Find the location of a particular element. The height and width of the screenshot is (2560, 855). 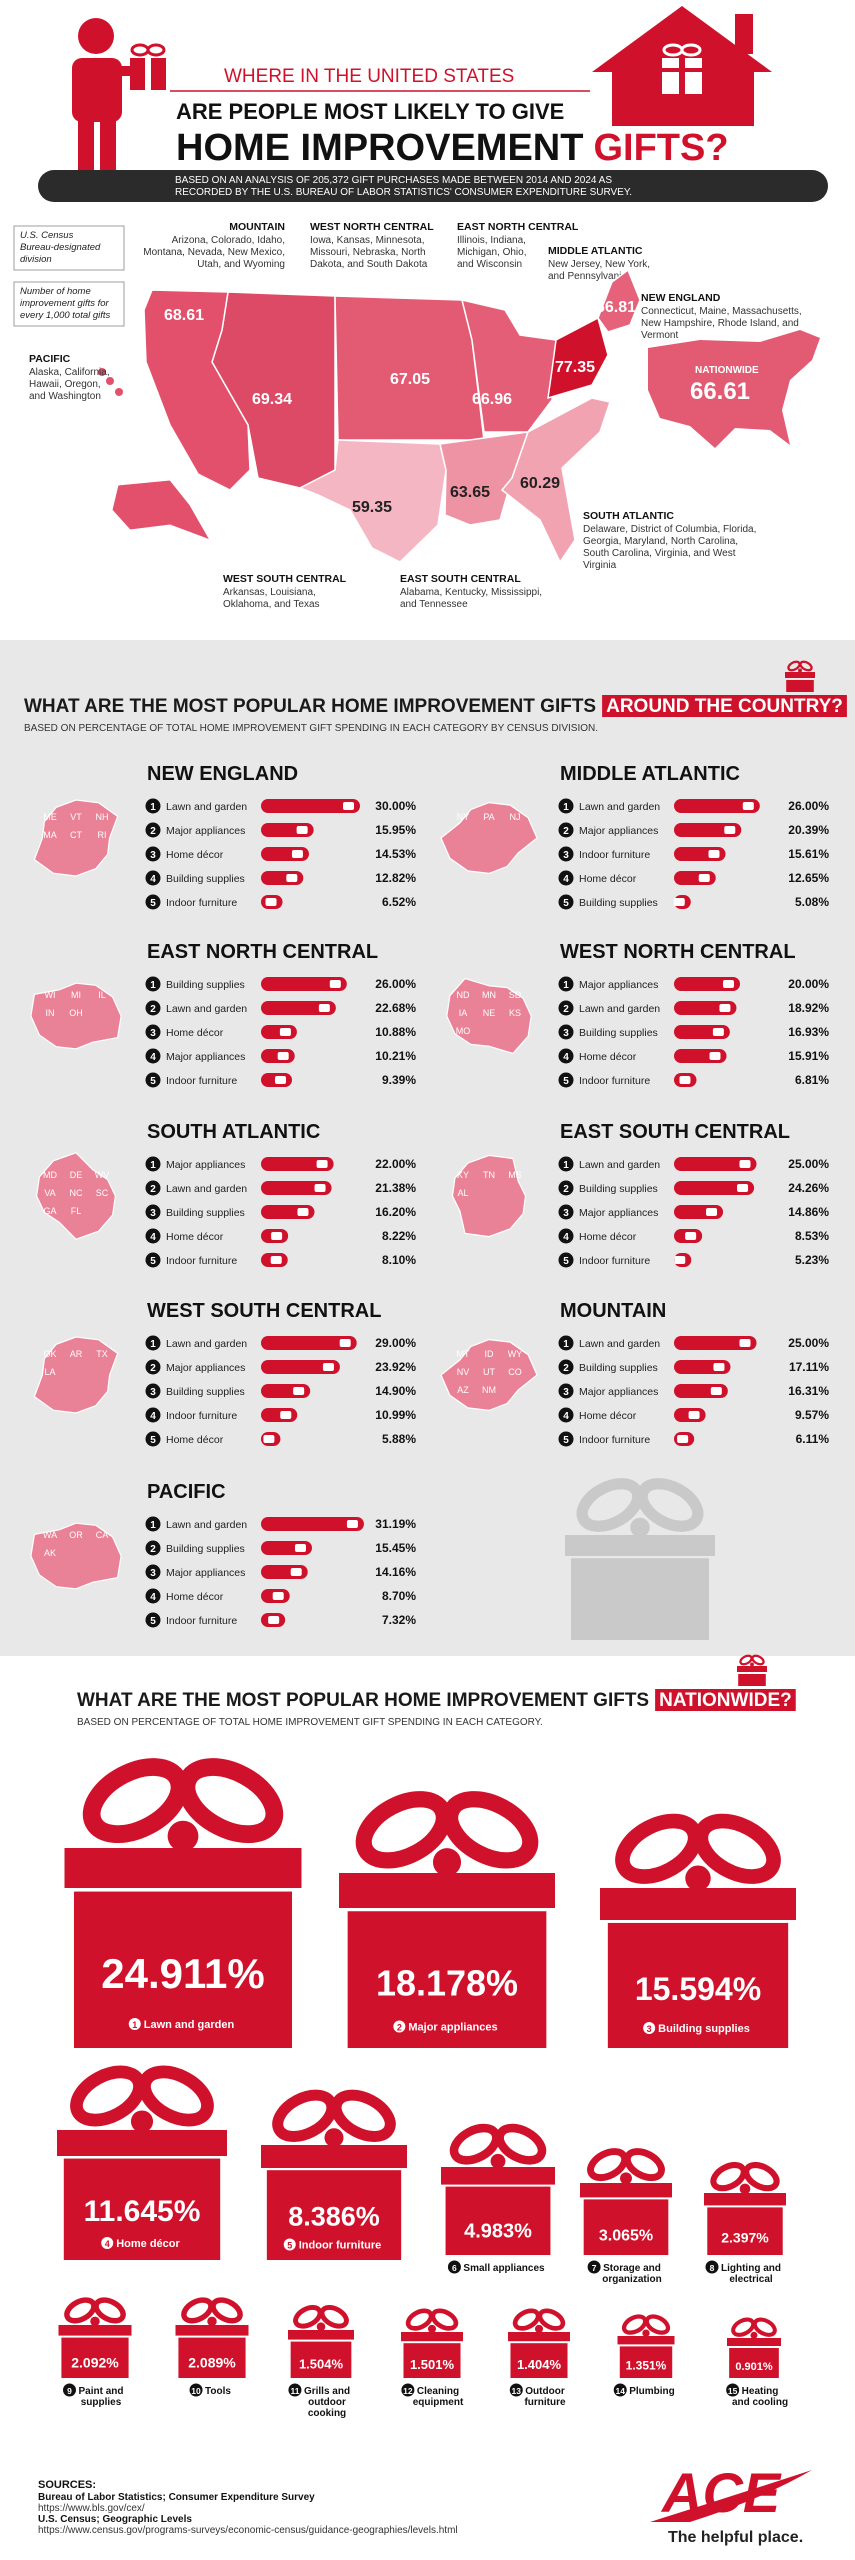

gift-label: Indoor furniture is located at coordinates (340, 2246).